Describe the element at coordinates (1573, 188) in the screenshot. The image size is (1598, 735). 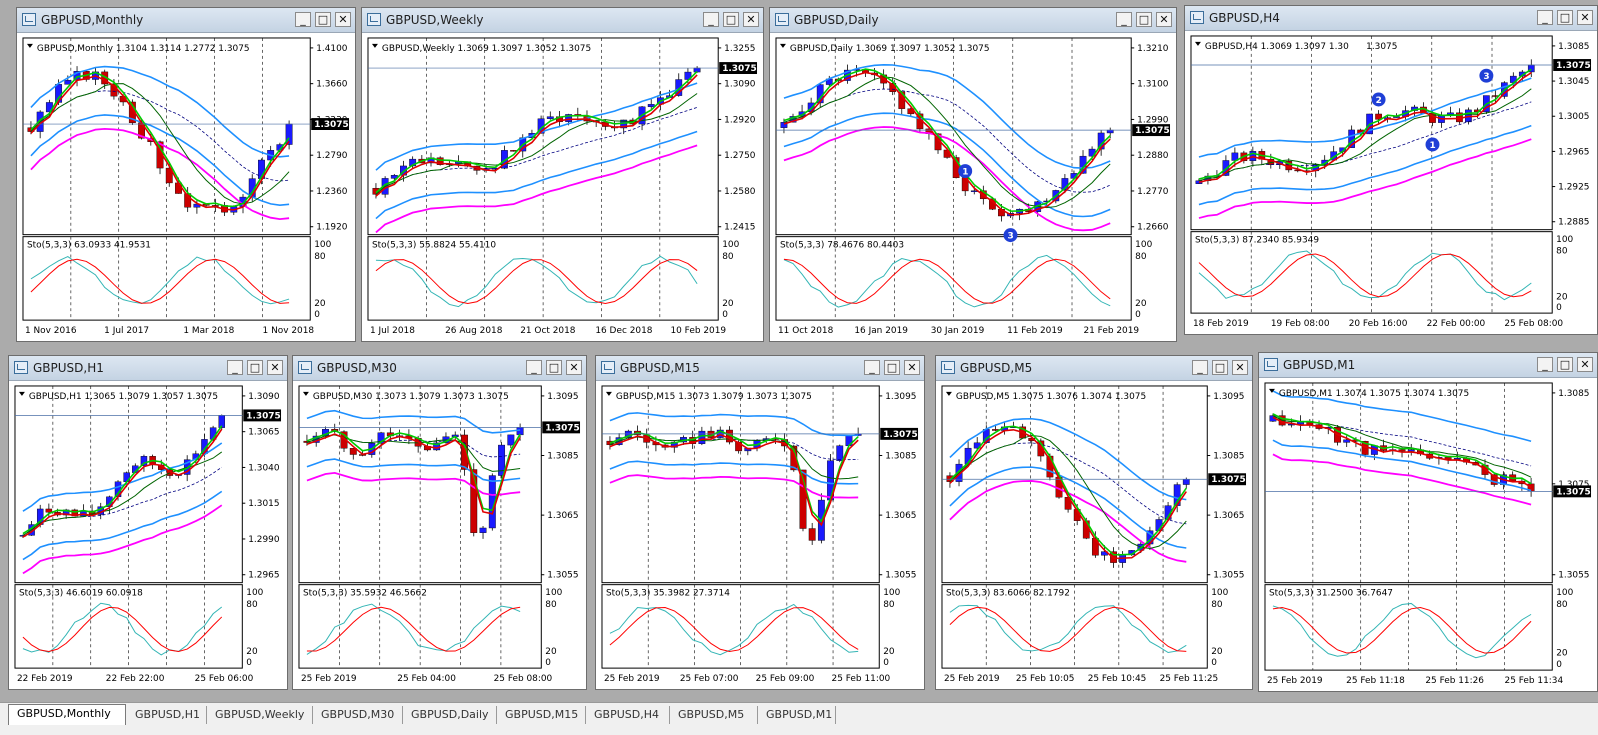
I see `price-tick-label: 1.2925` at that location.